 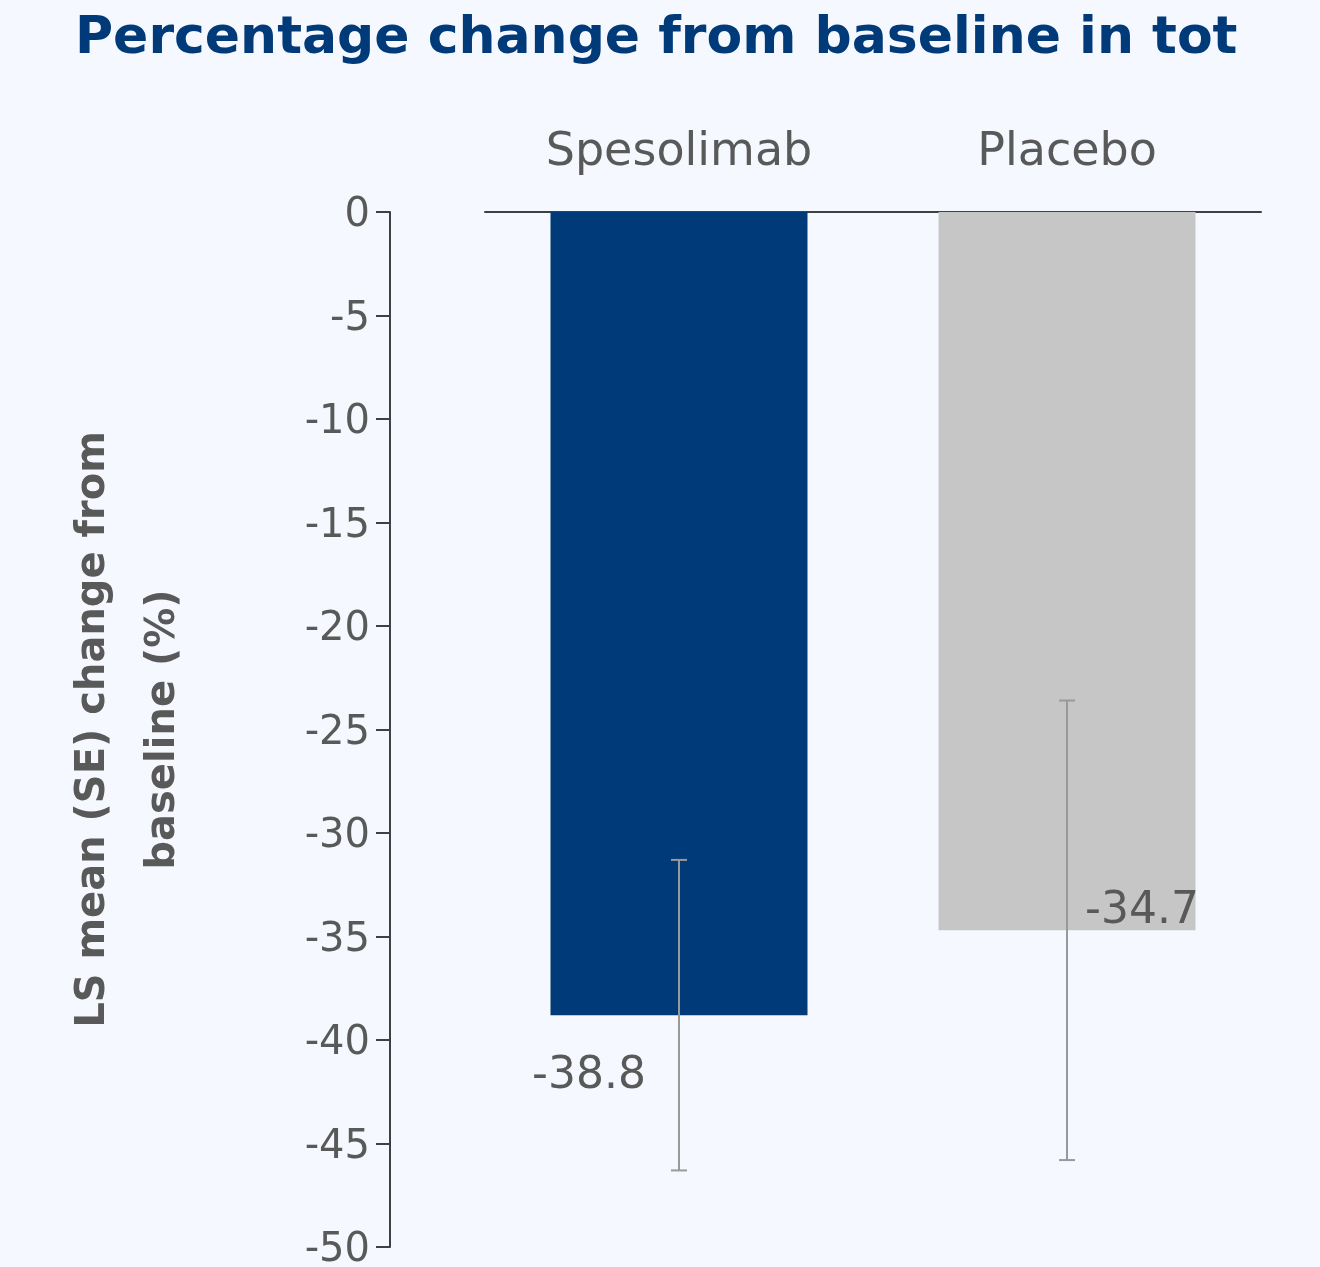 I want to click on y-axis-title: LS mean (SE) change from baseline (%), so click(x=125, y=729).